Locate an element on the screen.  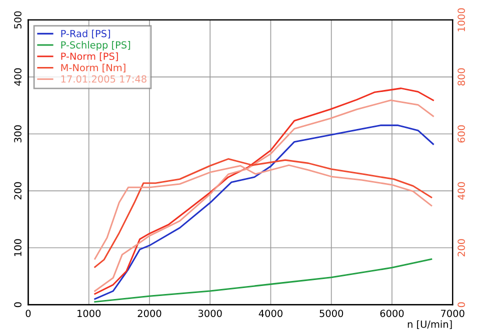
y2-tick-label: 400 is located at coordinates (461, 191).